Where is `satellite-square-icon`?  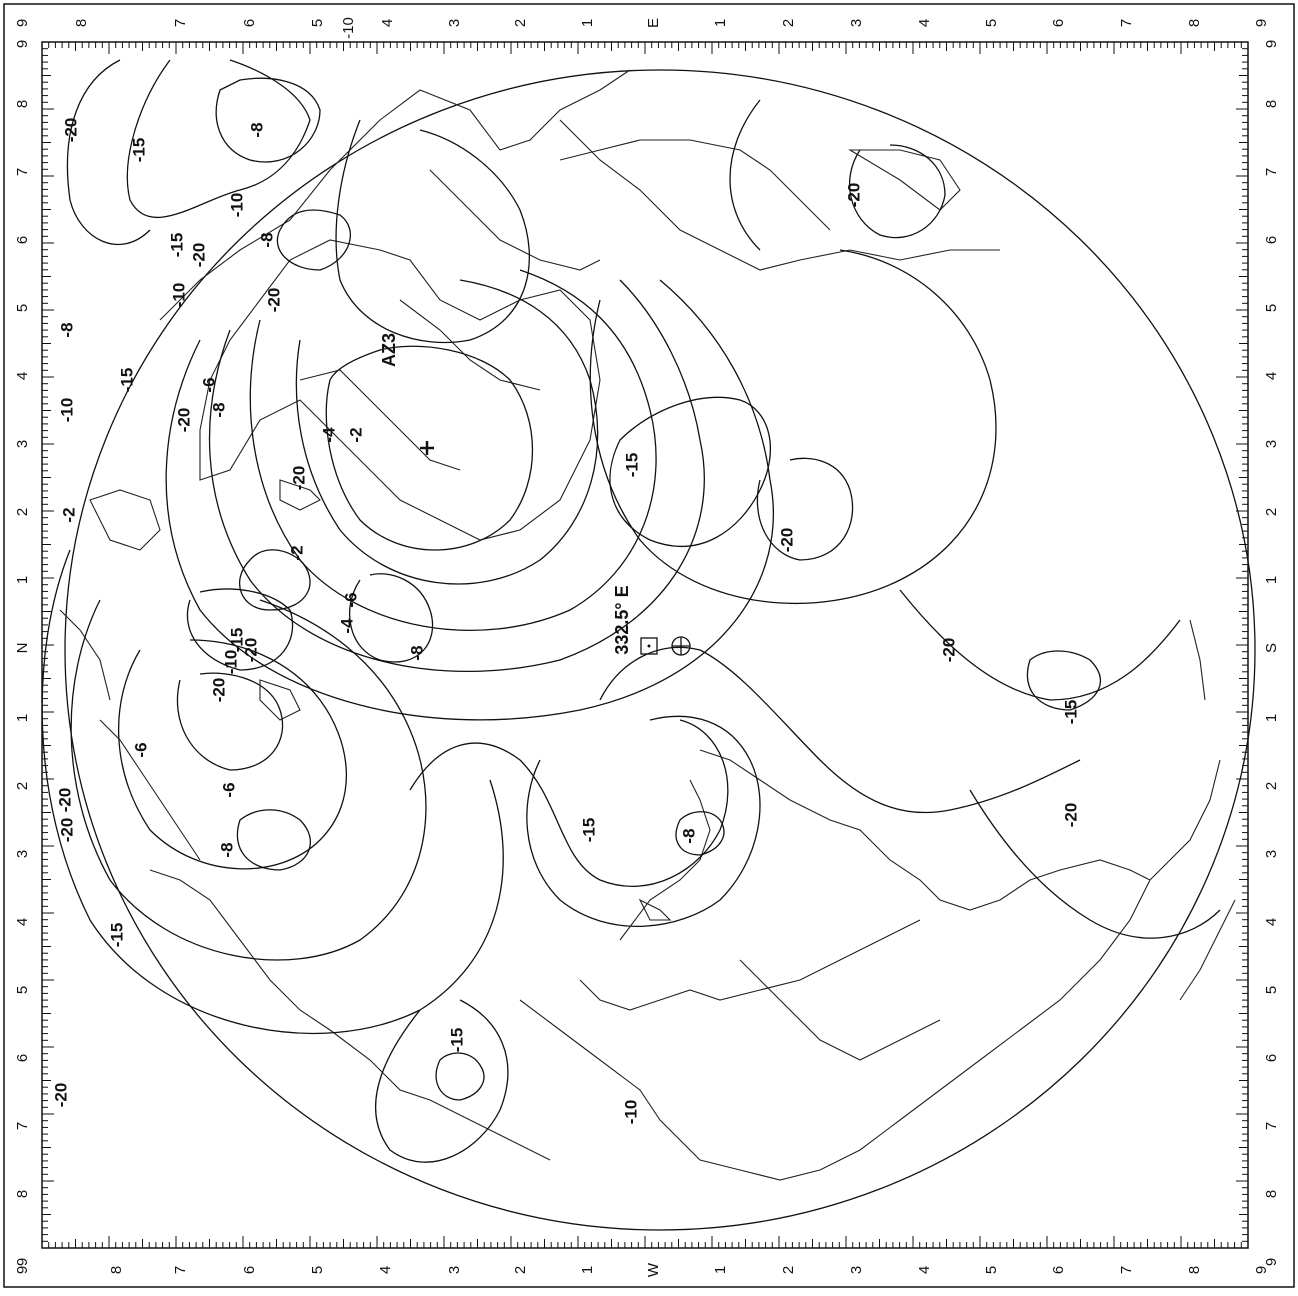
satellite-square-icon is located at coordinates (649, 646).